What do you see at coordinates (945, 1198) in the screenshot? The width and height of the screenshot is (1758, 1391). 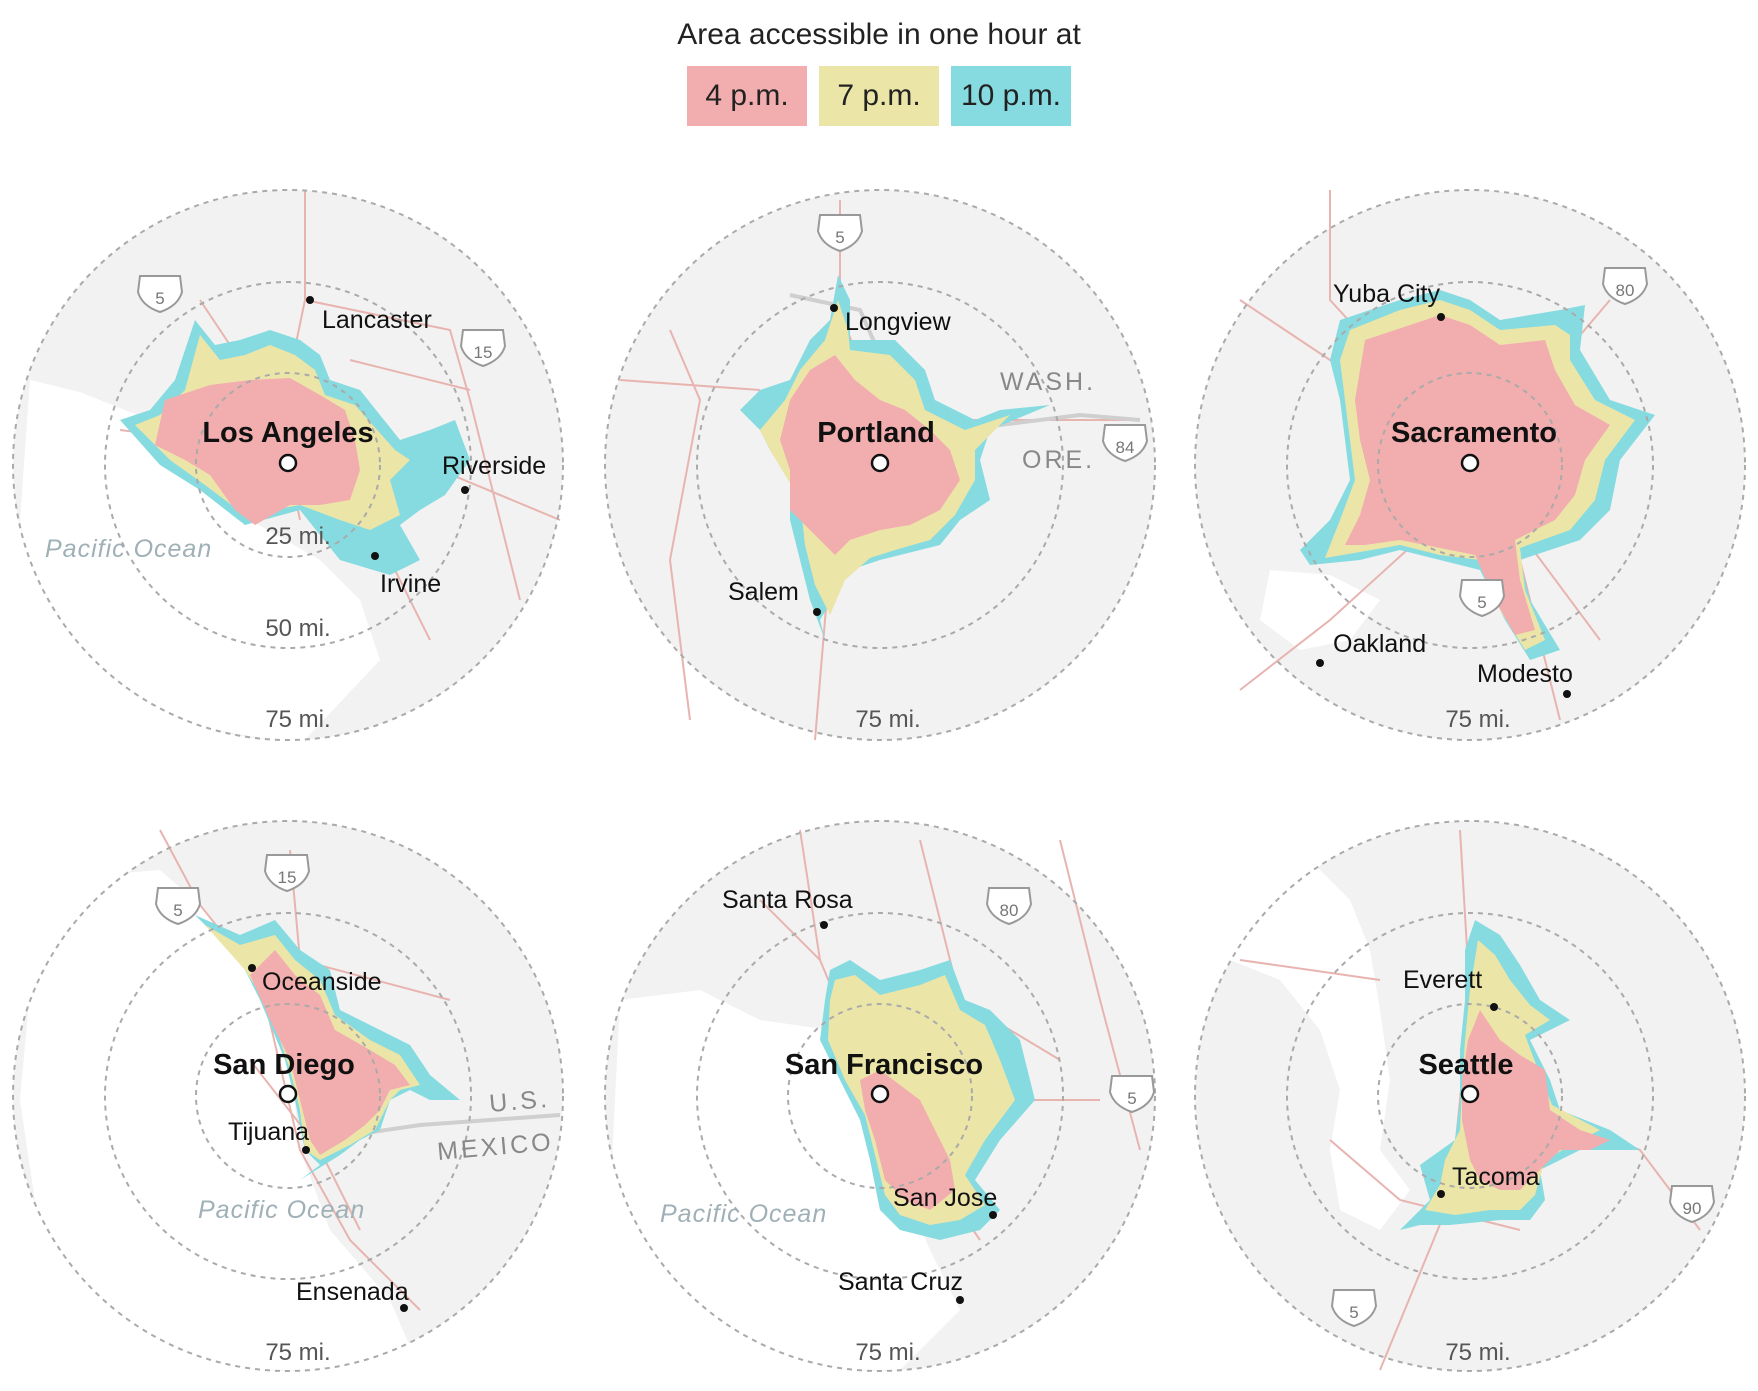 I see `place-label-san-jose: San Jose` at bounding box center [945, 1198].